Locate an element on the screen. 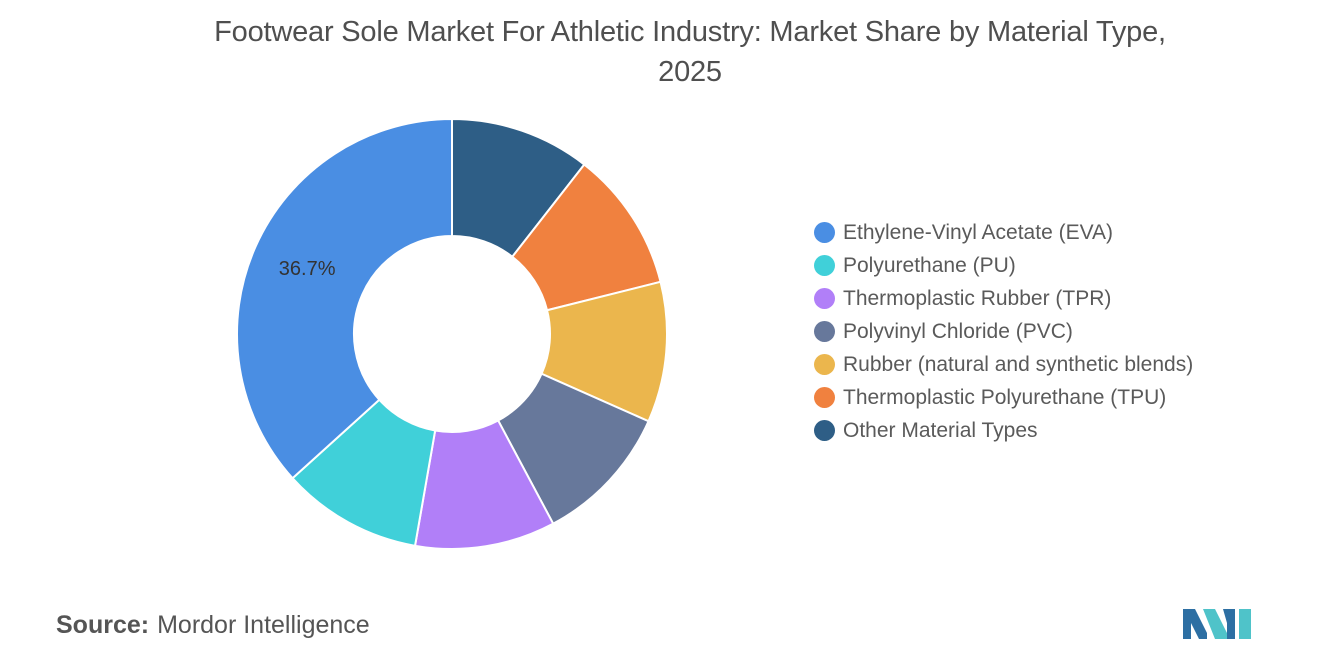 The width and height of the screenshot is (1320, 665). donut-data-label-7: 36.7% is located at coordinates (307, 269).